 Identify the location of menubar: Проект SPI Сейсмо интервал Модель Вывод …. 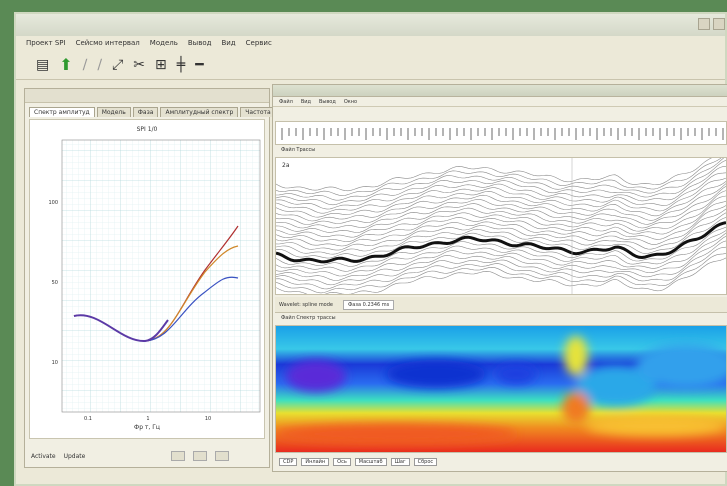
(370, 43).